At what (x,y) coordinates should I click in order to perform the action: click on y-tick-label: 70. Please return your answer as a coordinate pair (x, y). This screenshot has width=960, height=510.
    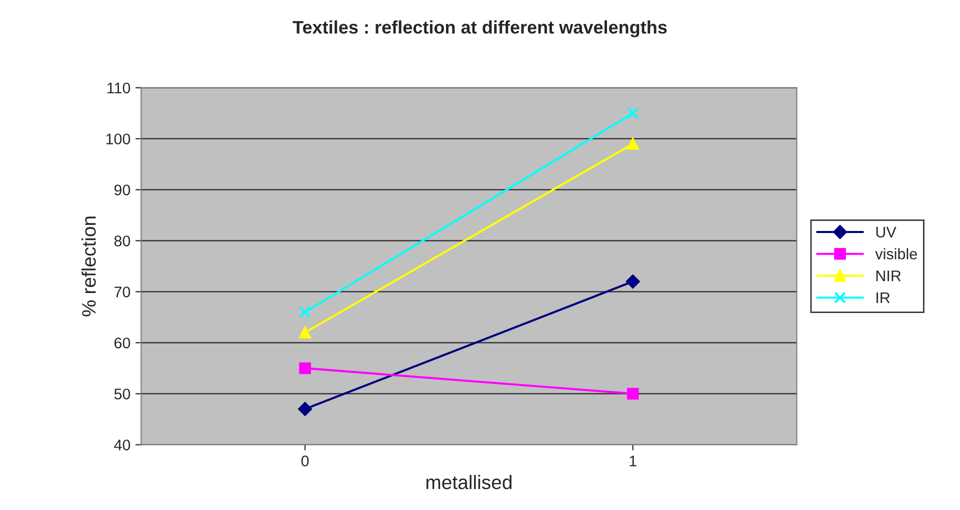
    Looking at the image, I should click on (122, 292).